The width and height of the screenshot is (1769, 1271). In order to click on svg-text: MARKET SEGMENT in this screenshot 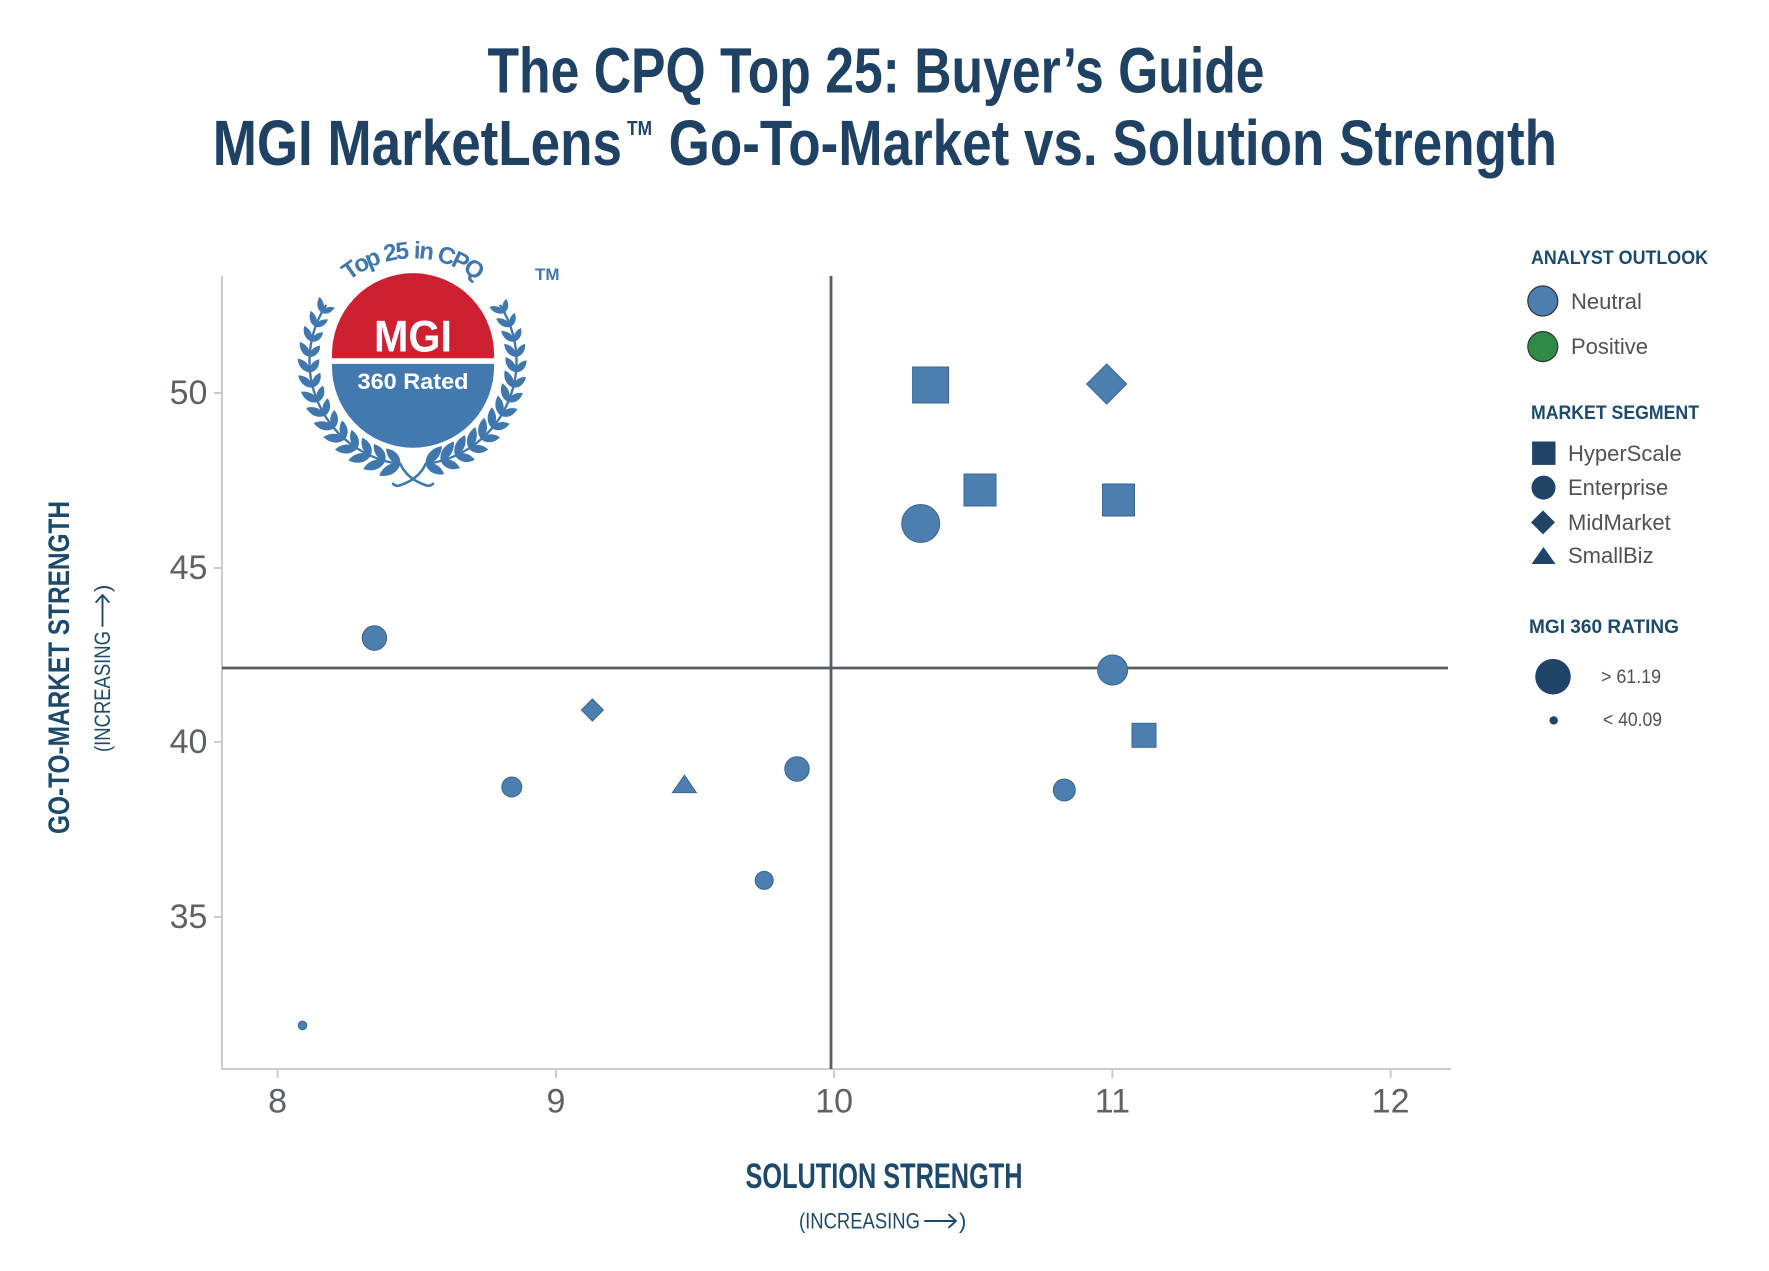, I will do `click(1615, 413)`.